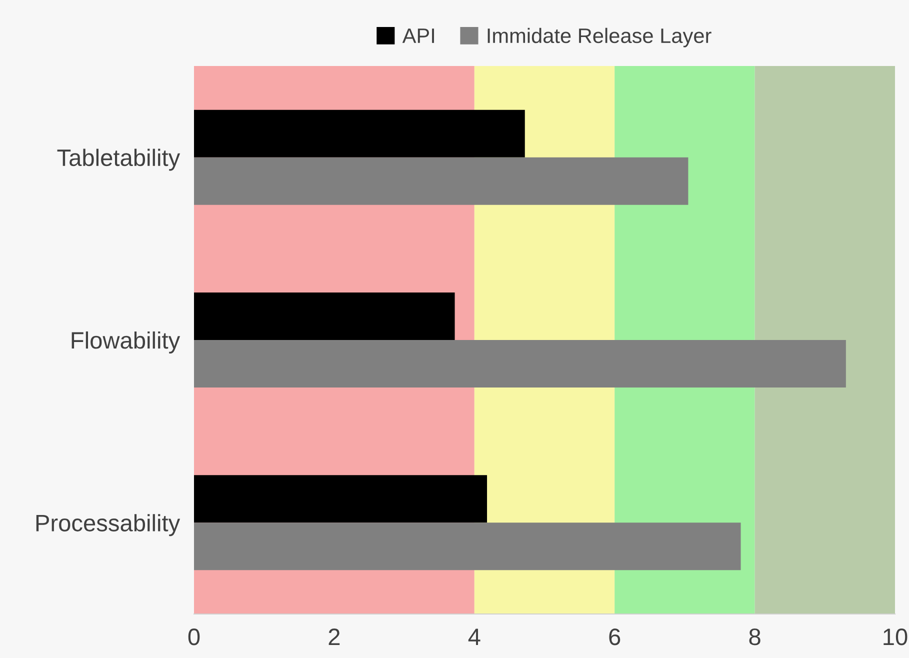  I want to click on legend-label: API, so click(418, 35).